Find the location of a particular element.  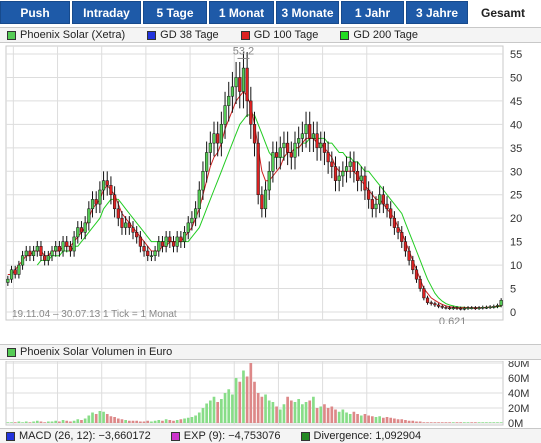

price-y-tick: 25 is located at coordinates (516, 196).